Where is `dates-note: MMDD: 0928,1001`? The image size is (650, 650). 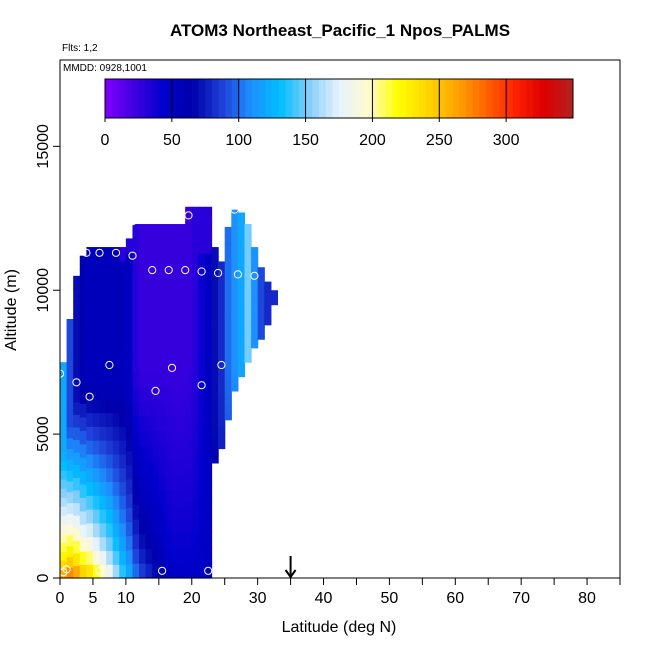
dates-note: MMDD: 0928,1001 is located at coordinates (105, 68).